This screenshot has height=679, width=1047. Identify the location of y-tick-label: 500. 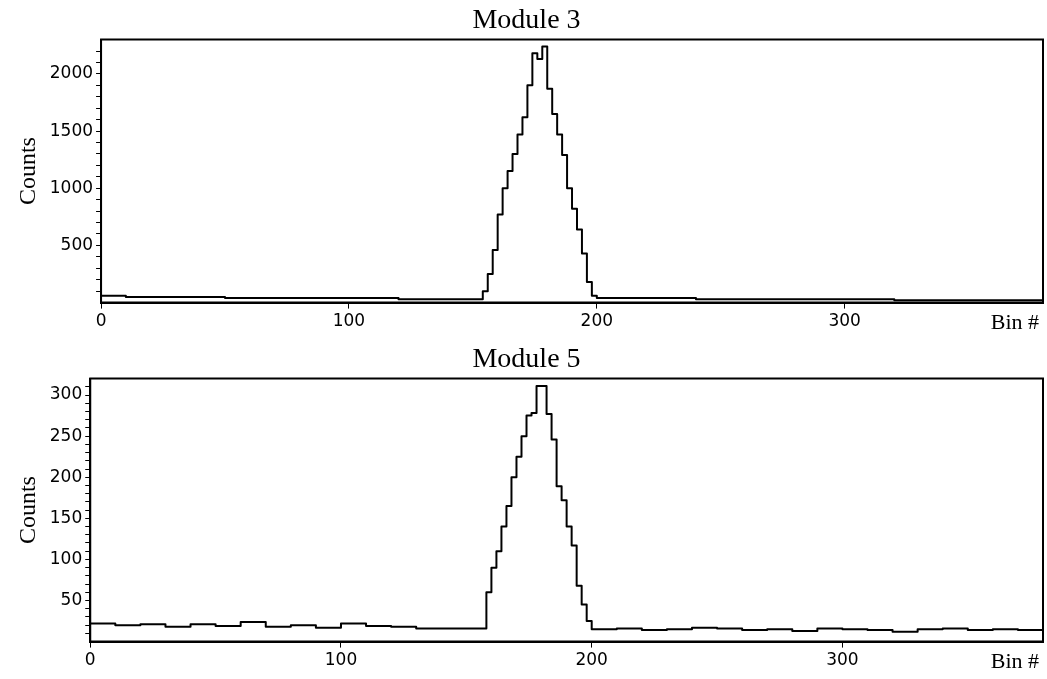
(77, 243).